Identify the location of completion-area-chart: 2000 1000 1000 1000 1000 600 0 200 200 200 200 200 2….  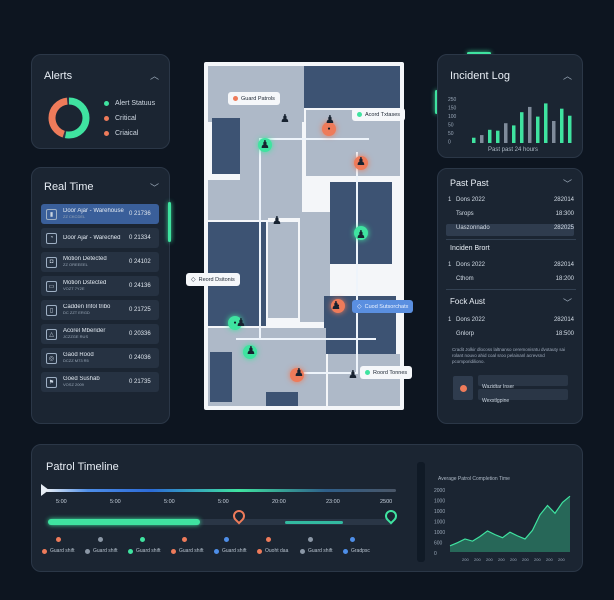
(502, 525).